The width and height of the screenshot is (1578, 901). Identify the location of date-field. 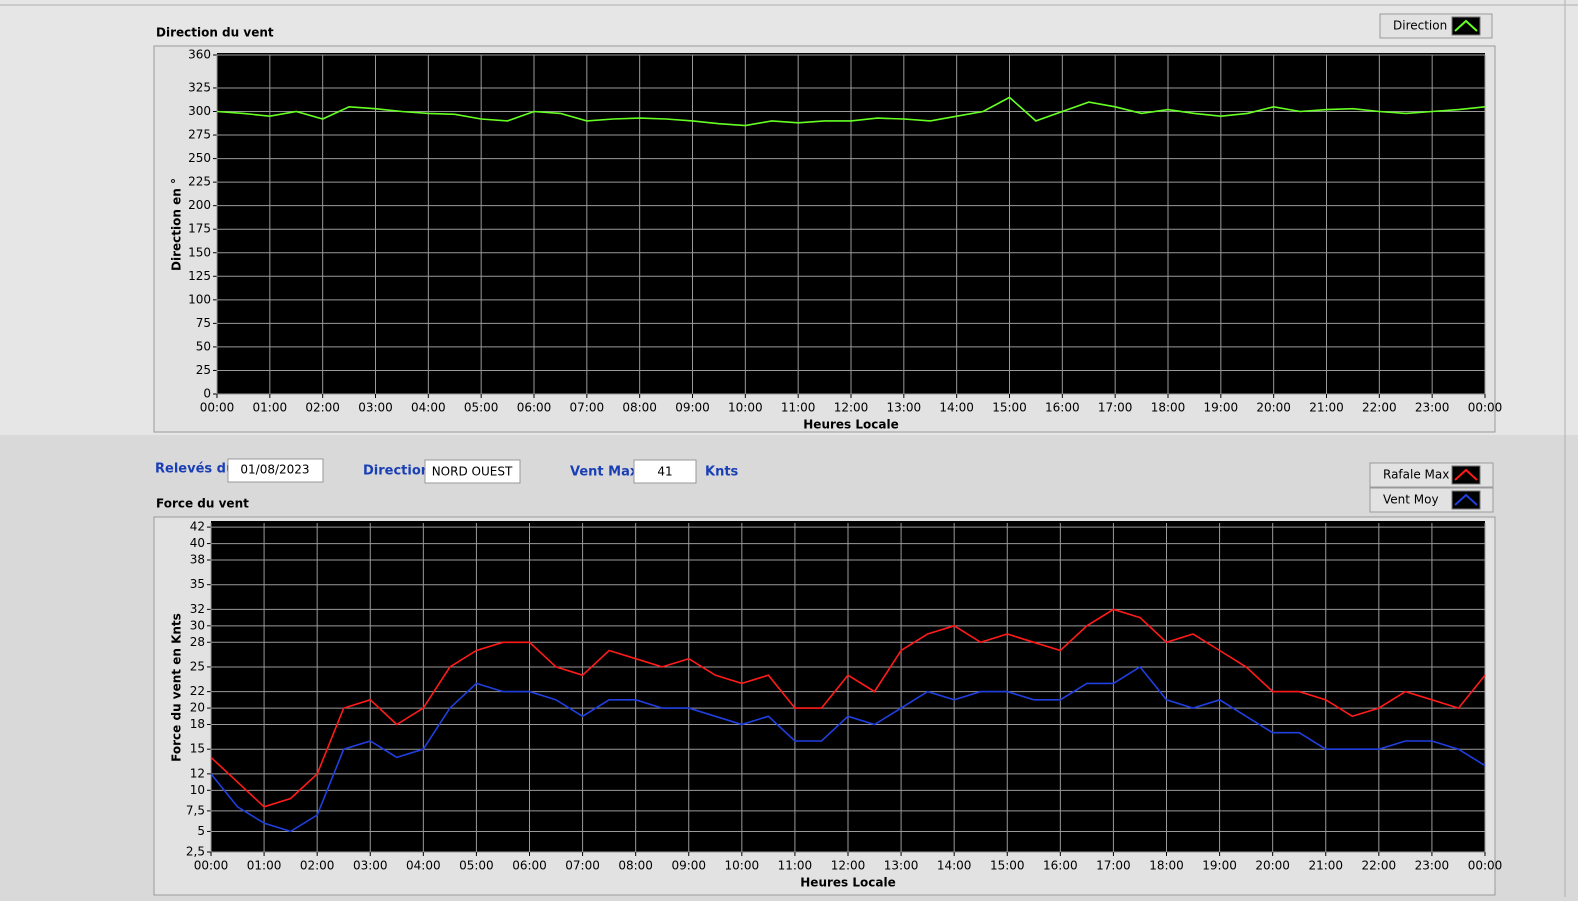
(275, 470).